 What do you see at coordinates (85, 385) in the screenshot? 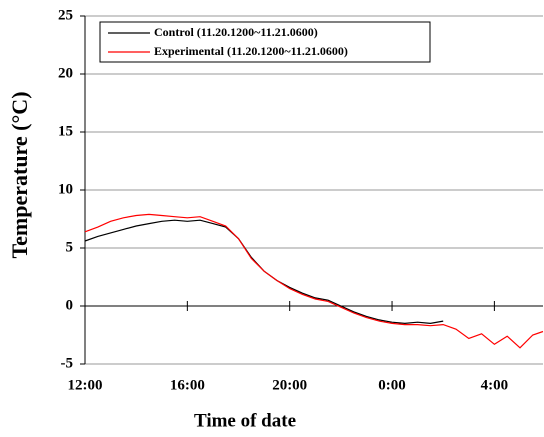
I see `x-tick-label: 12:00` at bounding box center [85, 385].